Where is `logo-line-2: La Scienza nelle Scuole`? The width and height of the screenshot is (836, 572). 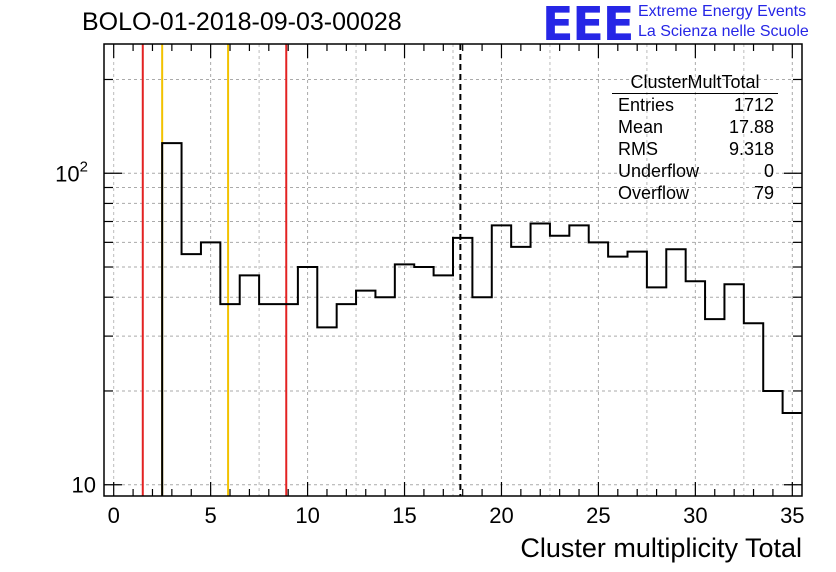 logo-line-2: La Scienza nelle Scuole is located at coordinates (723, 31).